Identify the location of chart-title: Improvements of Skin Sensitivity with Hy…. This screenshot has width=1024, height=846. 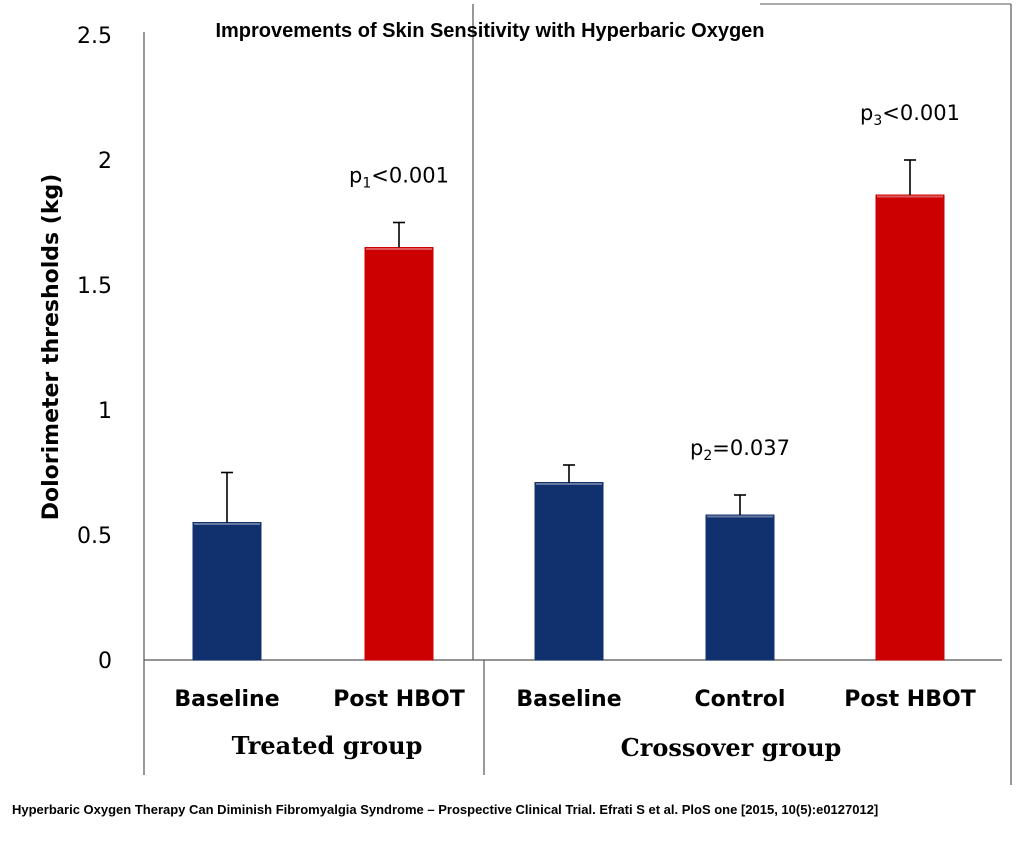
(489, 31).